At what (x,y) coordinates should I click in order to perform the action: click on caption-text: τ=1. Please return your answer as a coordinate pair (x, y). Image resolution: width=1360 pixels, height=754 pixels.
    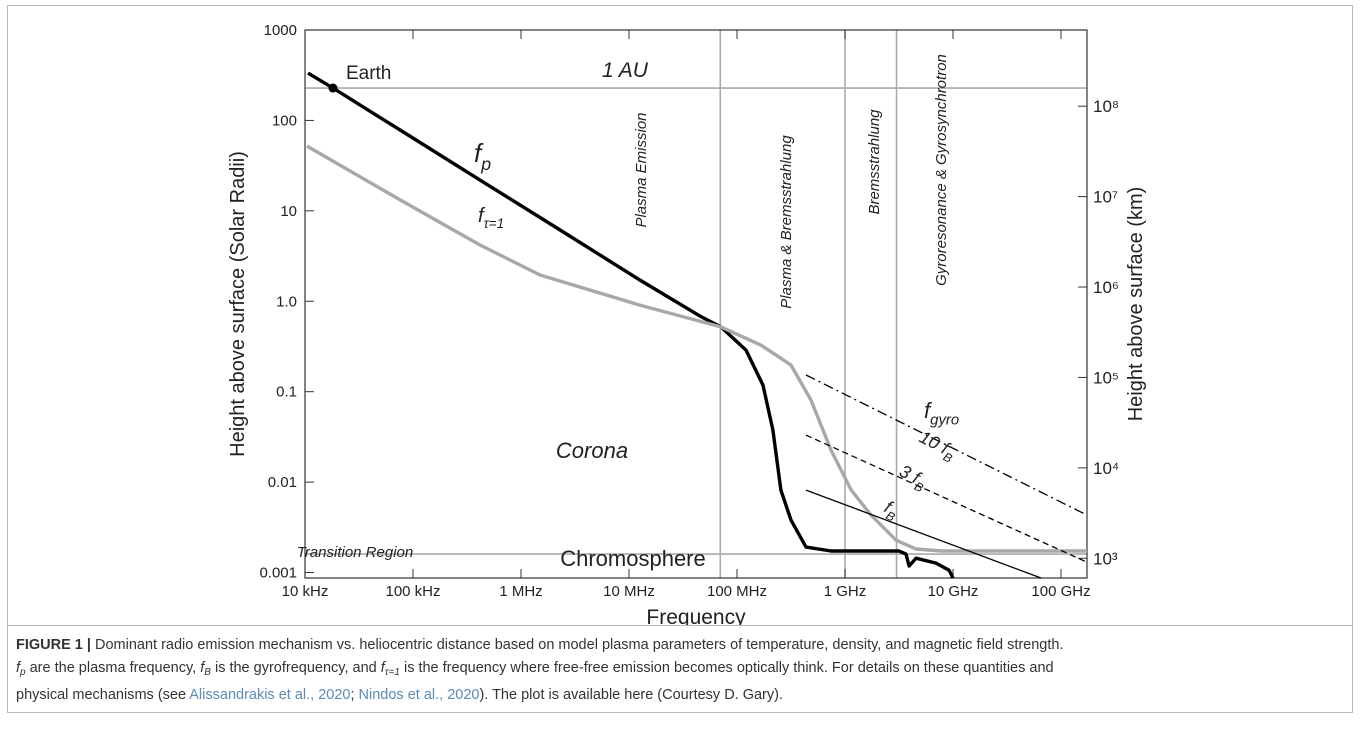
    Looking at the image, I should click on (392, 672).